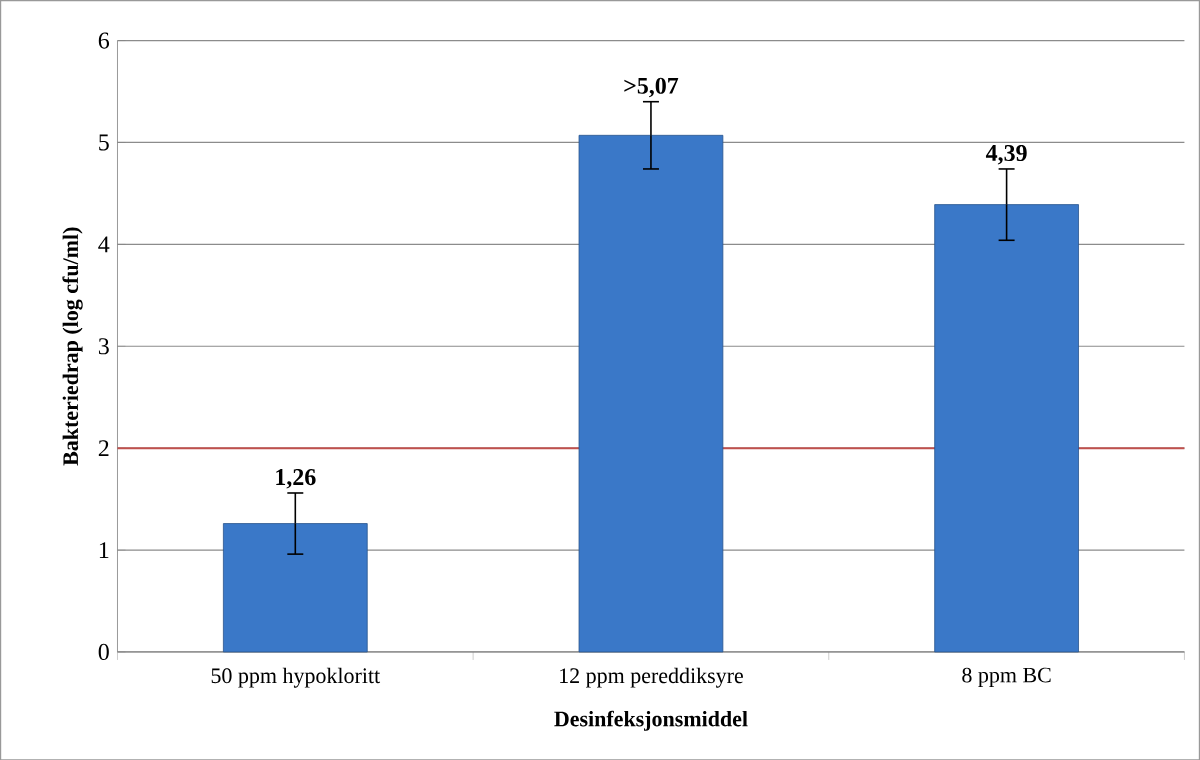 The height and width of the screenshot is (760, 1200). Describe the element at coordinates (651, 677) in the screenshot. I see `x-tick-label: 12 ppm pereddiksyre` at that location.